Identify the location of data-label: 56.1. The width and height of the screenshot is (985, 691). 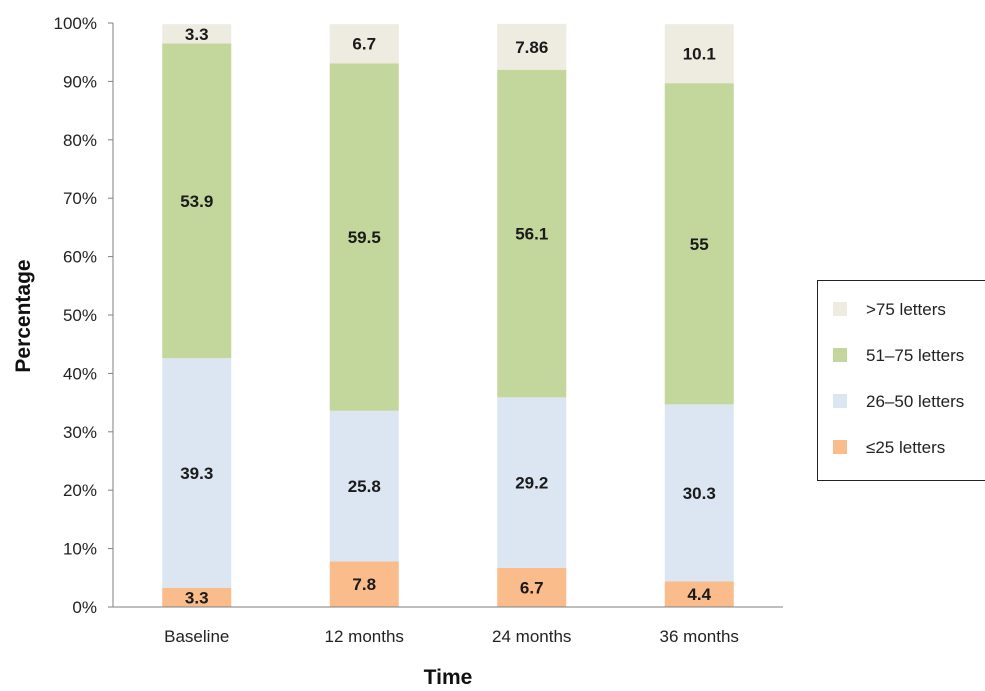
(531, 234).